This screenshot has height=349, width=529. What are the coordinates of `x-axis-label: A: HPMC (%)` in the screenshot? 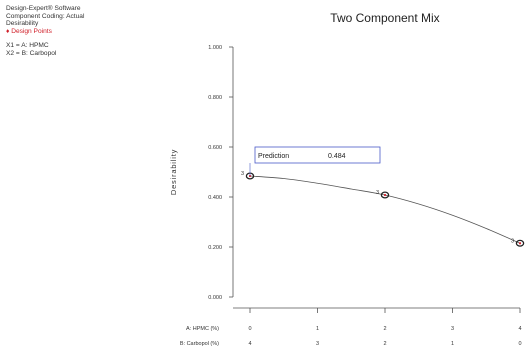 It's located at (202, 329).